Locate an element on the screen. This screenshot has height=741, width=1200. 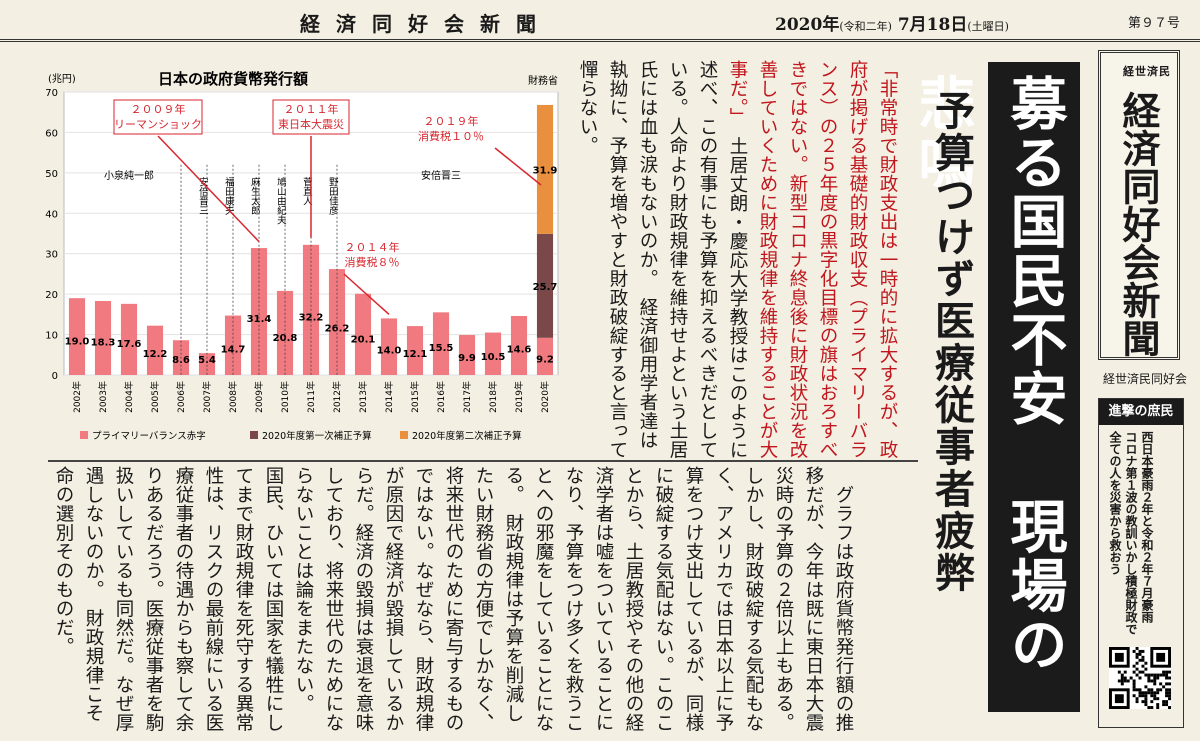
y-tick-label: 40 is located at coordinates (51, 214).